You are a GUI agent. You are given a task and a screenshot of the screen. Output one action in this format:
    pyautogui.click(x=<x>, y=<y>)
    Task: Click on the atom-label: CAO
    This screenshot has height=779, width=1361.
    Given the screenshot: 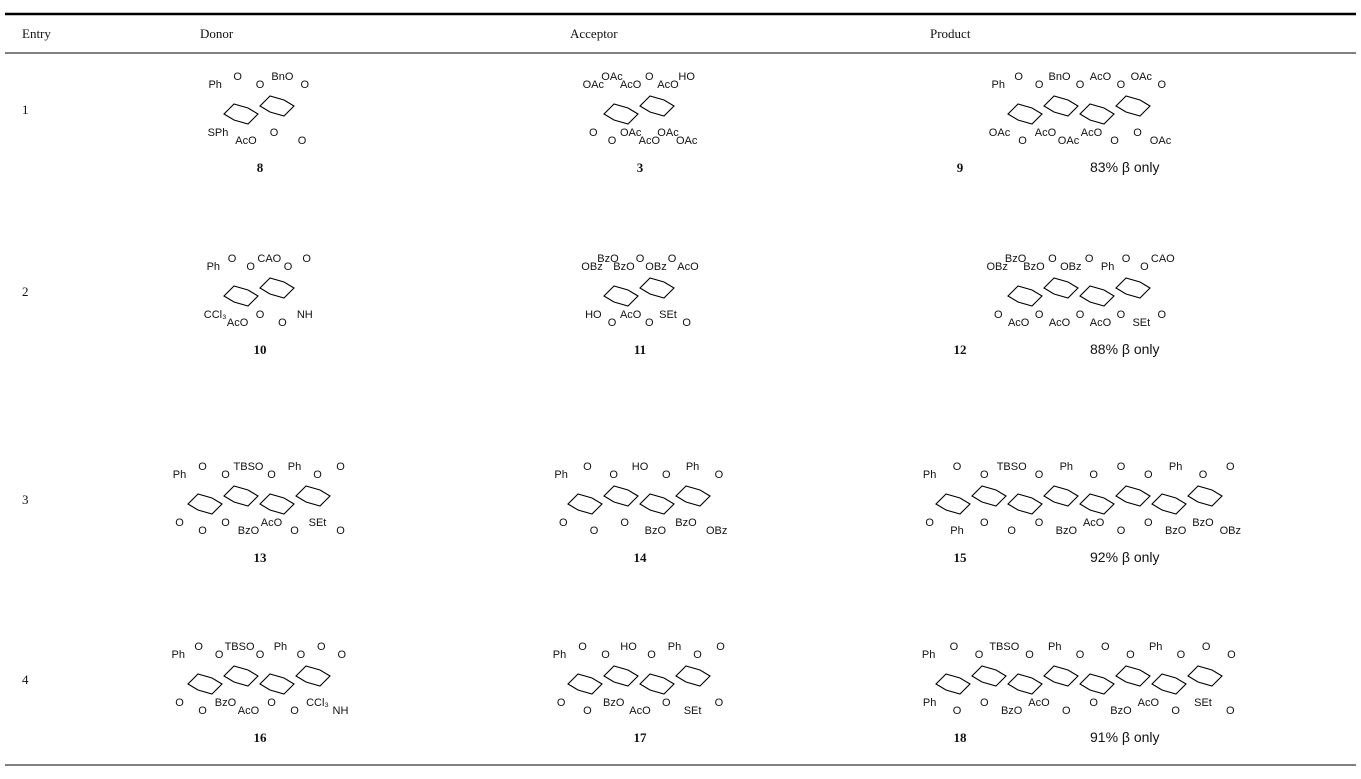 What is the action you would take?
    pyautogui.click(x=269, y=259)
    